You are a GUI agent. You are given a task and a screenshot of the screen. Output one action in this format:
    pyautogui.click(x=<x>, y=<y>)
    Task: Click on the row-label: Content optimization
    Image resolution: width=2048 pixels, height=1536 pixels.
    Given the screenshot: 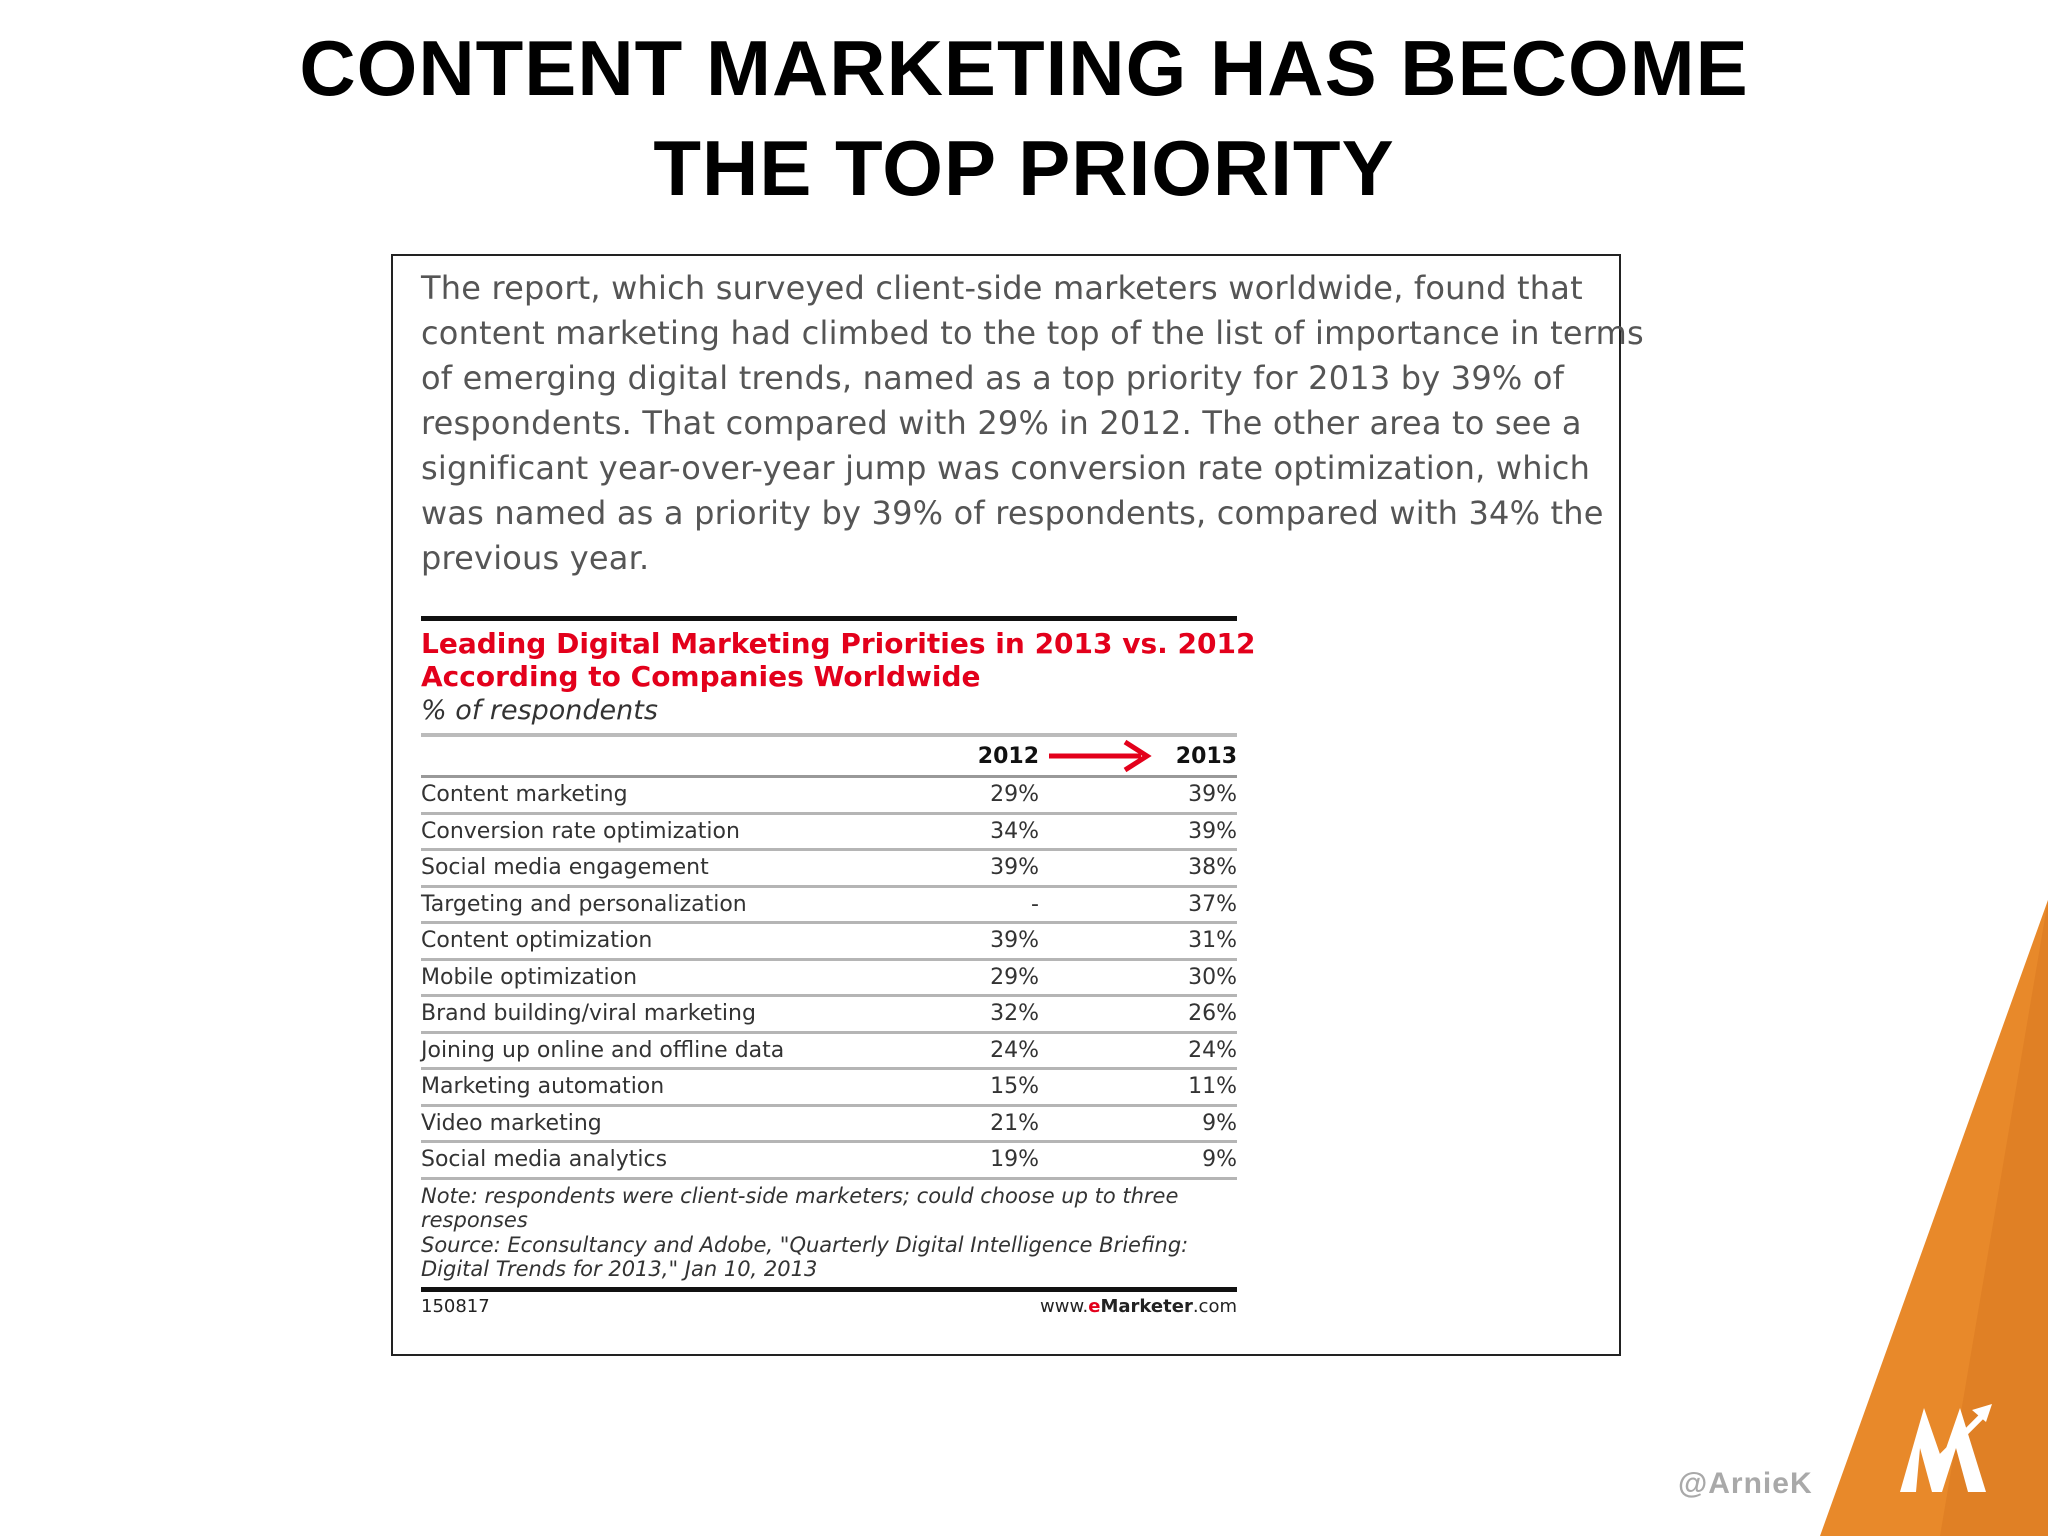 What is the action you would take?
    pyautogui.click(x=537, y=940)
    